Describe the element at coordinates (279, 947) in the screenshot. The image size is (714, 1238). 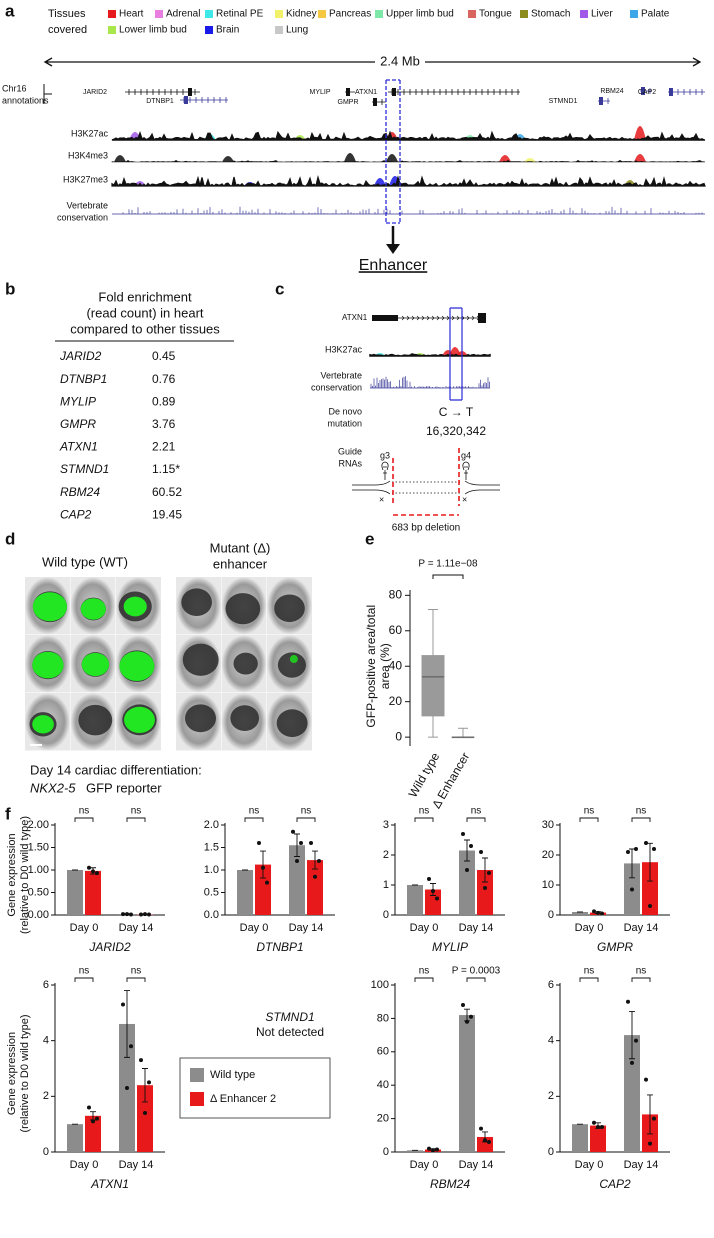
I see `gene-label: DTNBP1` at that location.